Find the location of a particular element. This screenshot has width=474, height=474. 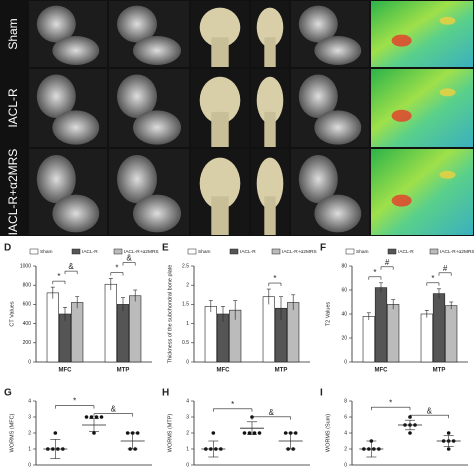

heatmap-image is located at coordinates (422, 192).